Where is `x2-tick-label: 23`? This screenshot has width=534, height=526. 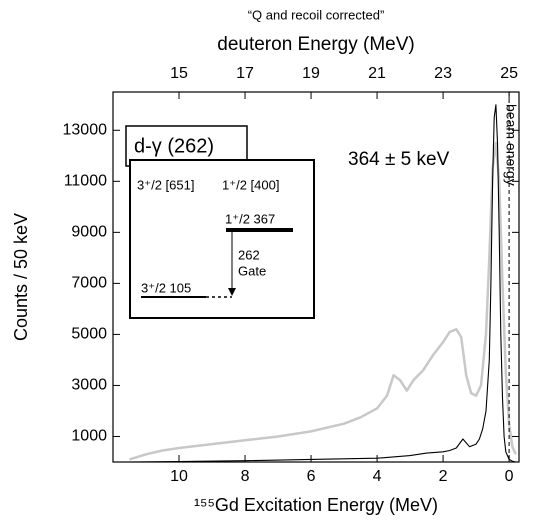
x2-tick-label: 23 is located at coordinates (443, 73).